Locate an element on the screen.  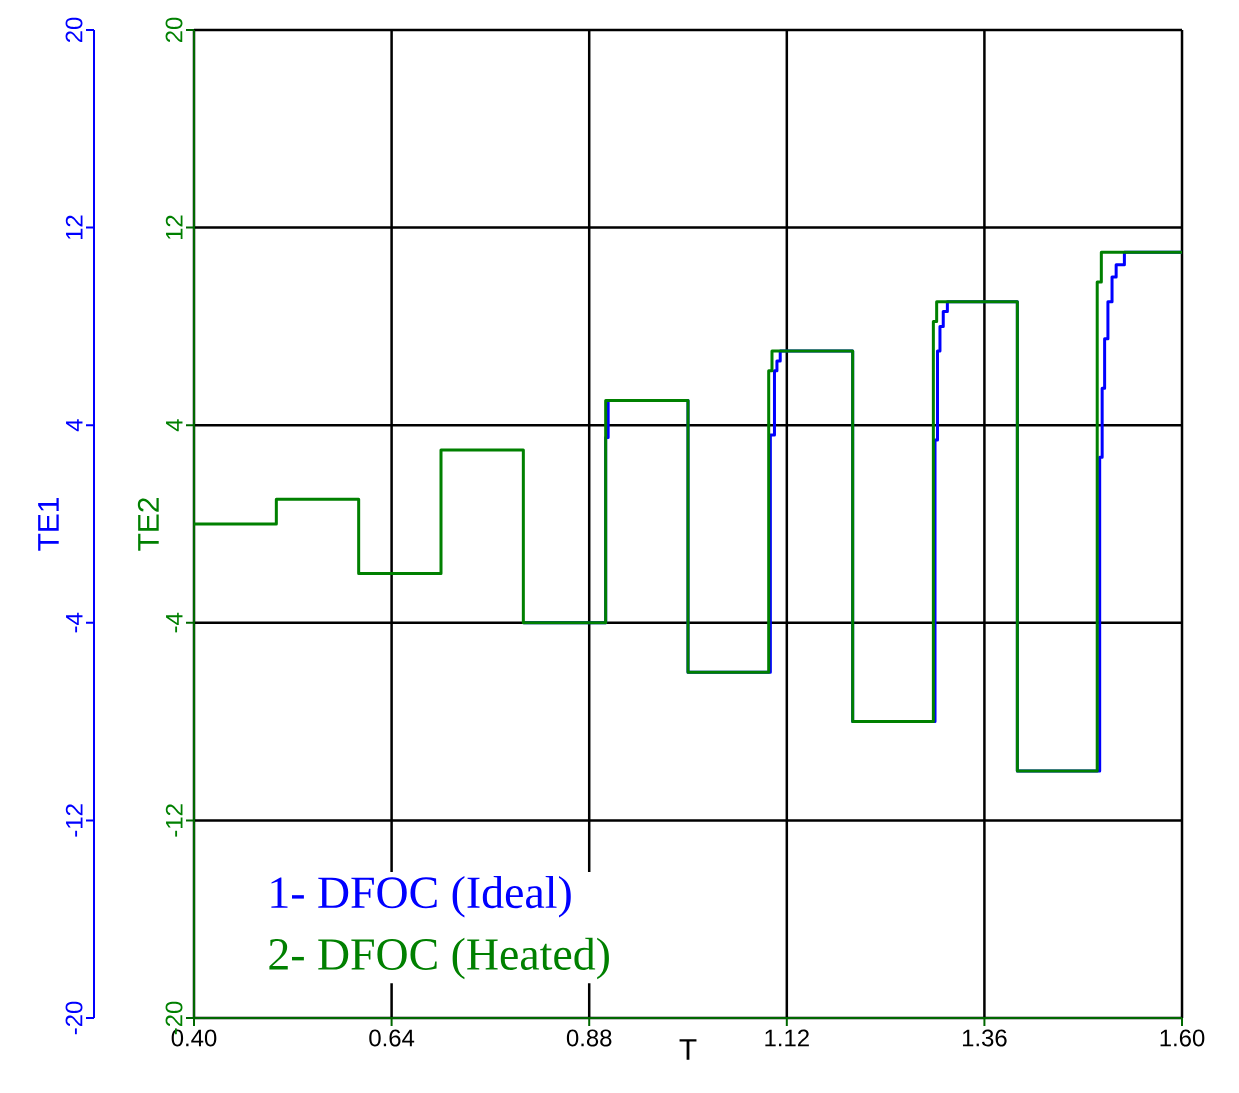
y-tick-label: 20 is located at coordinates (74, 30).